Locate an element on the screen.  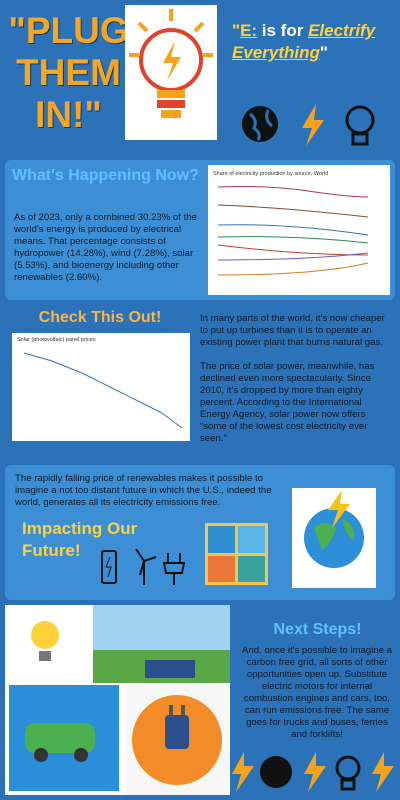
section-heading: Check This Out! is located at coordinates (100, 317).